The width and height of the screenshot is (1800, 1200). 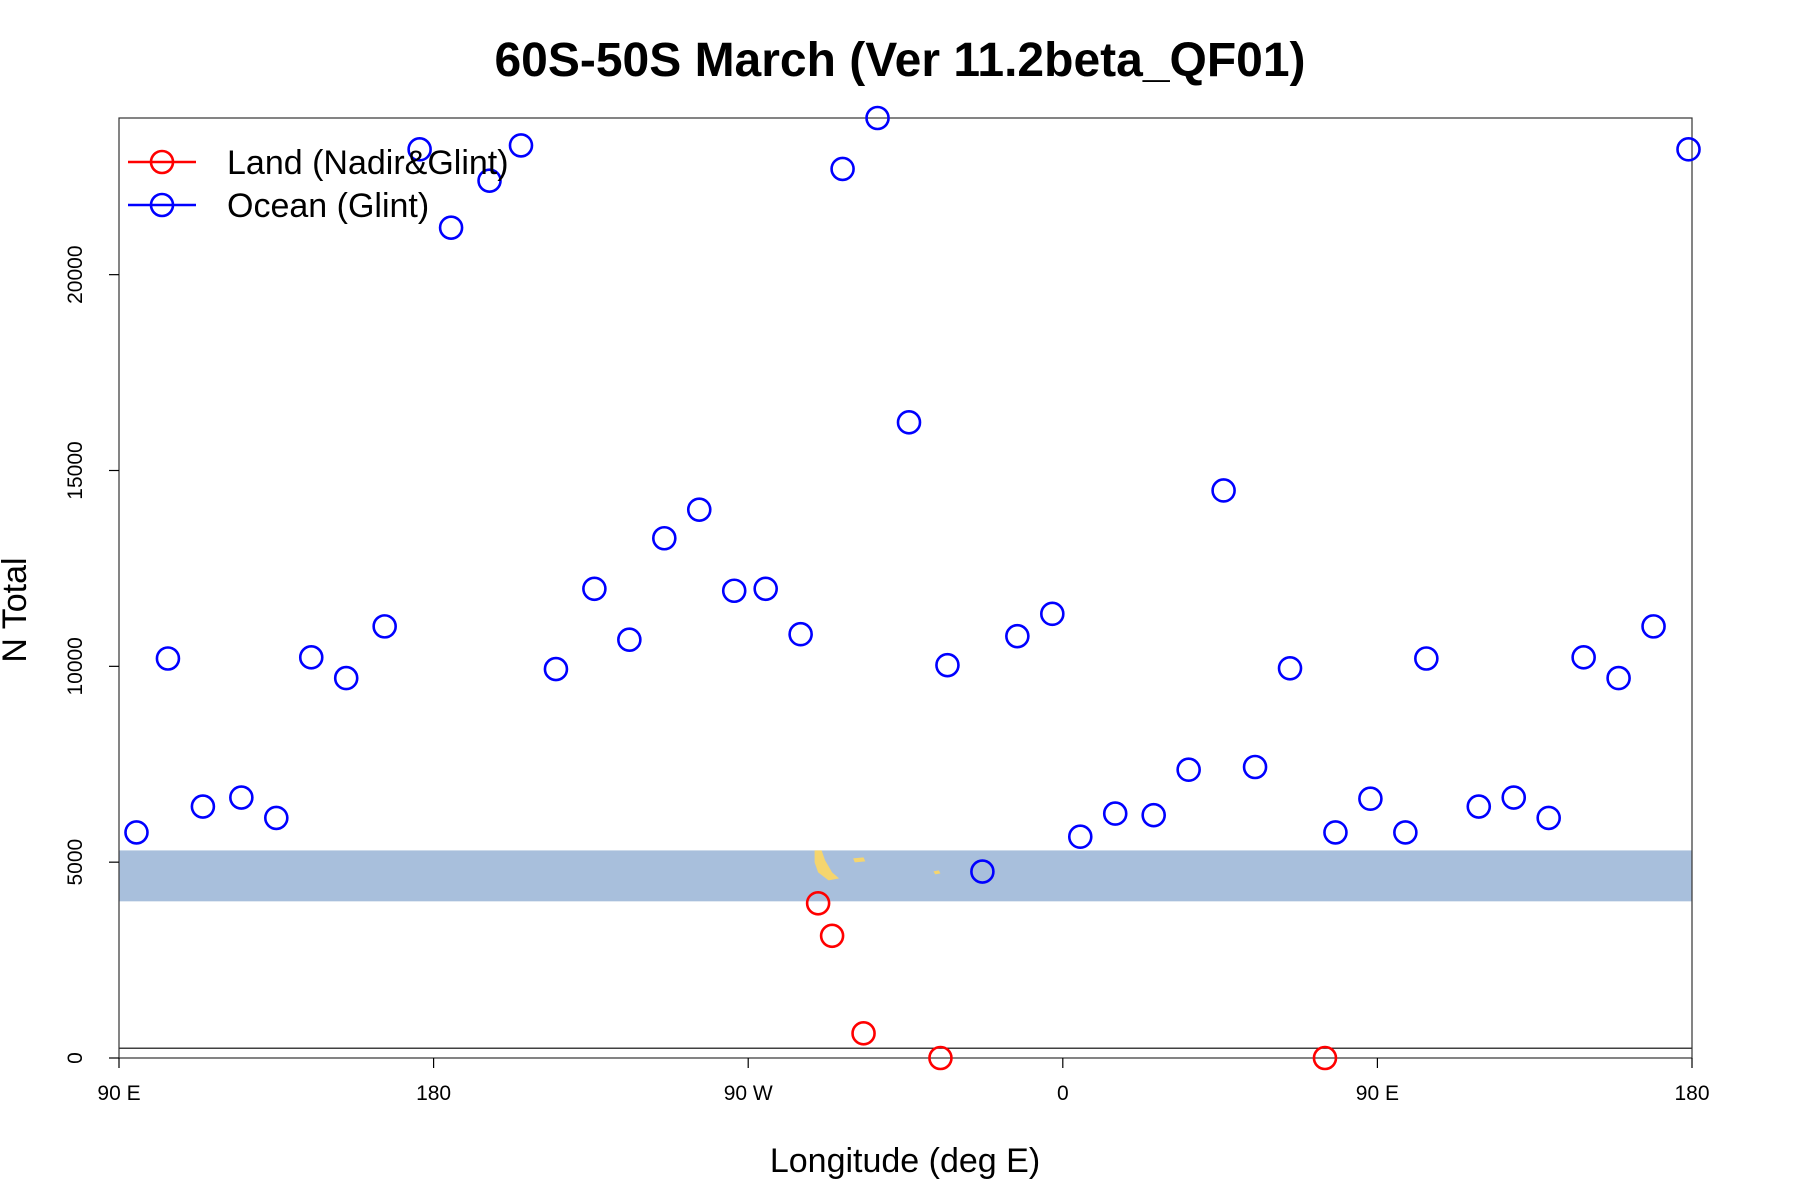 What do you see at coordinates (75, 274) in the screenshot?
I see `y-tick-label: 20000` at bounding box center [75, 274].